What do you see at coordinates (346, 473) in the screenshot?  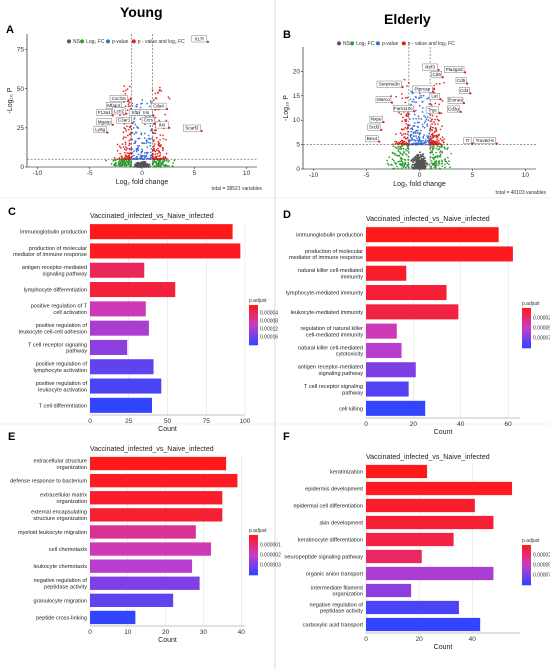 I see `category-label-line: keratinization` at bounding box center [346, 473].